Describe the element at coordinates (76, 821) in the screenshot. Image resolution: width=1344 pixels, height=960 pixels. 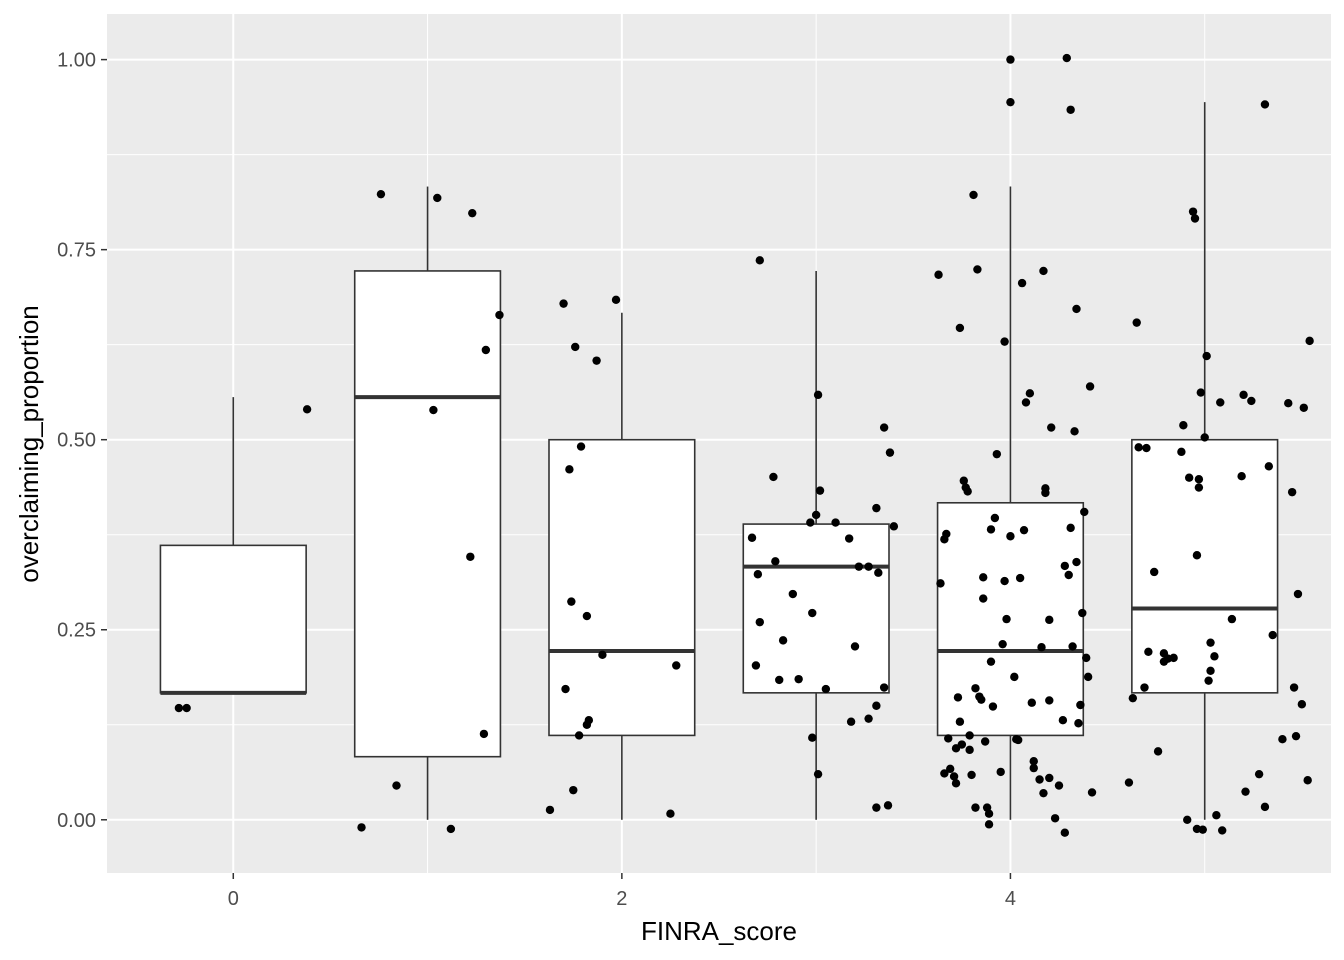
I see `y-tick-label: 0.00` at that location.